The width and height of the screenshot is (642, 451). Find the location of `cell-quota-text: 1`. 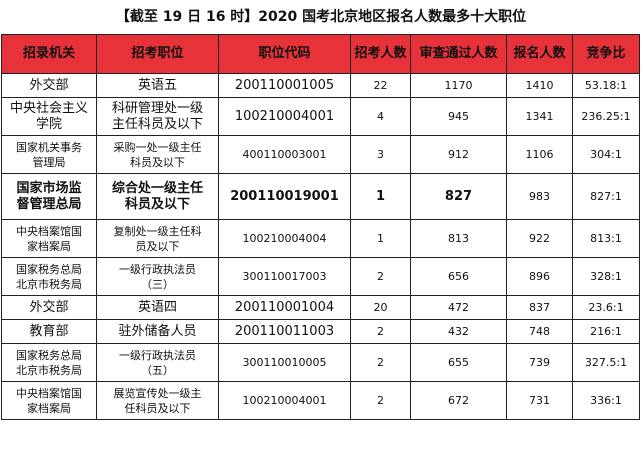

cell-quota-text: 1 is located at coordinates (380, 238).